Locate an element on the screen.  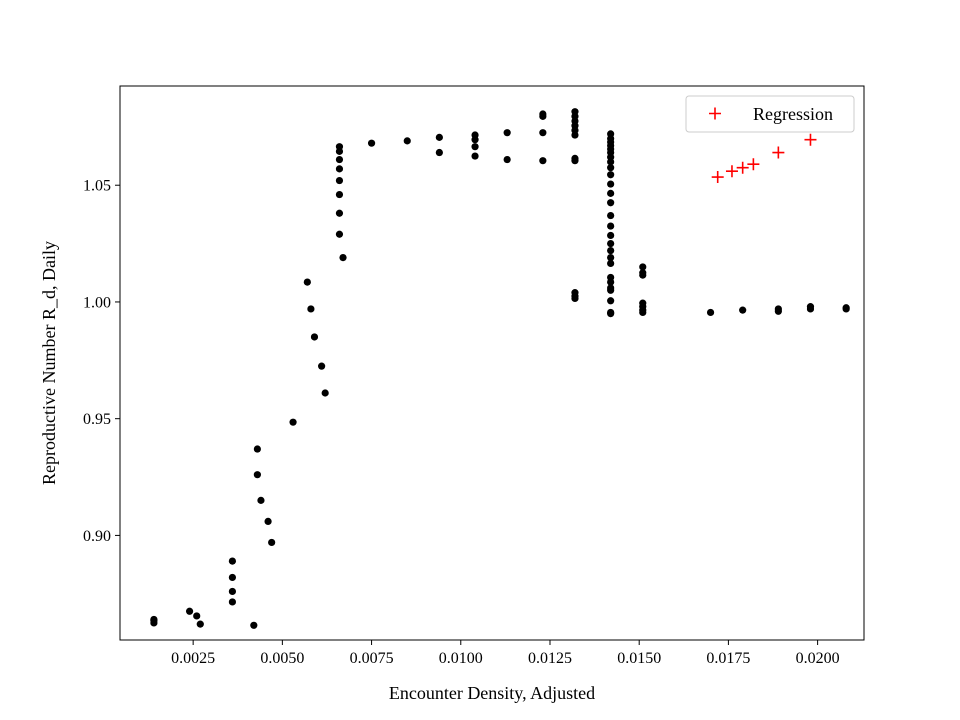
x-tick-label: 0.0200 is located at coordinates (818, 658).